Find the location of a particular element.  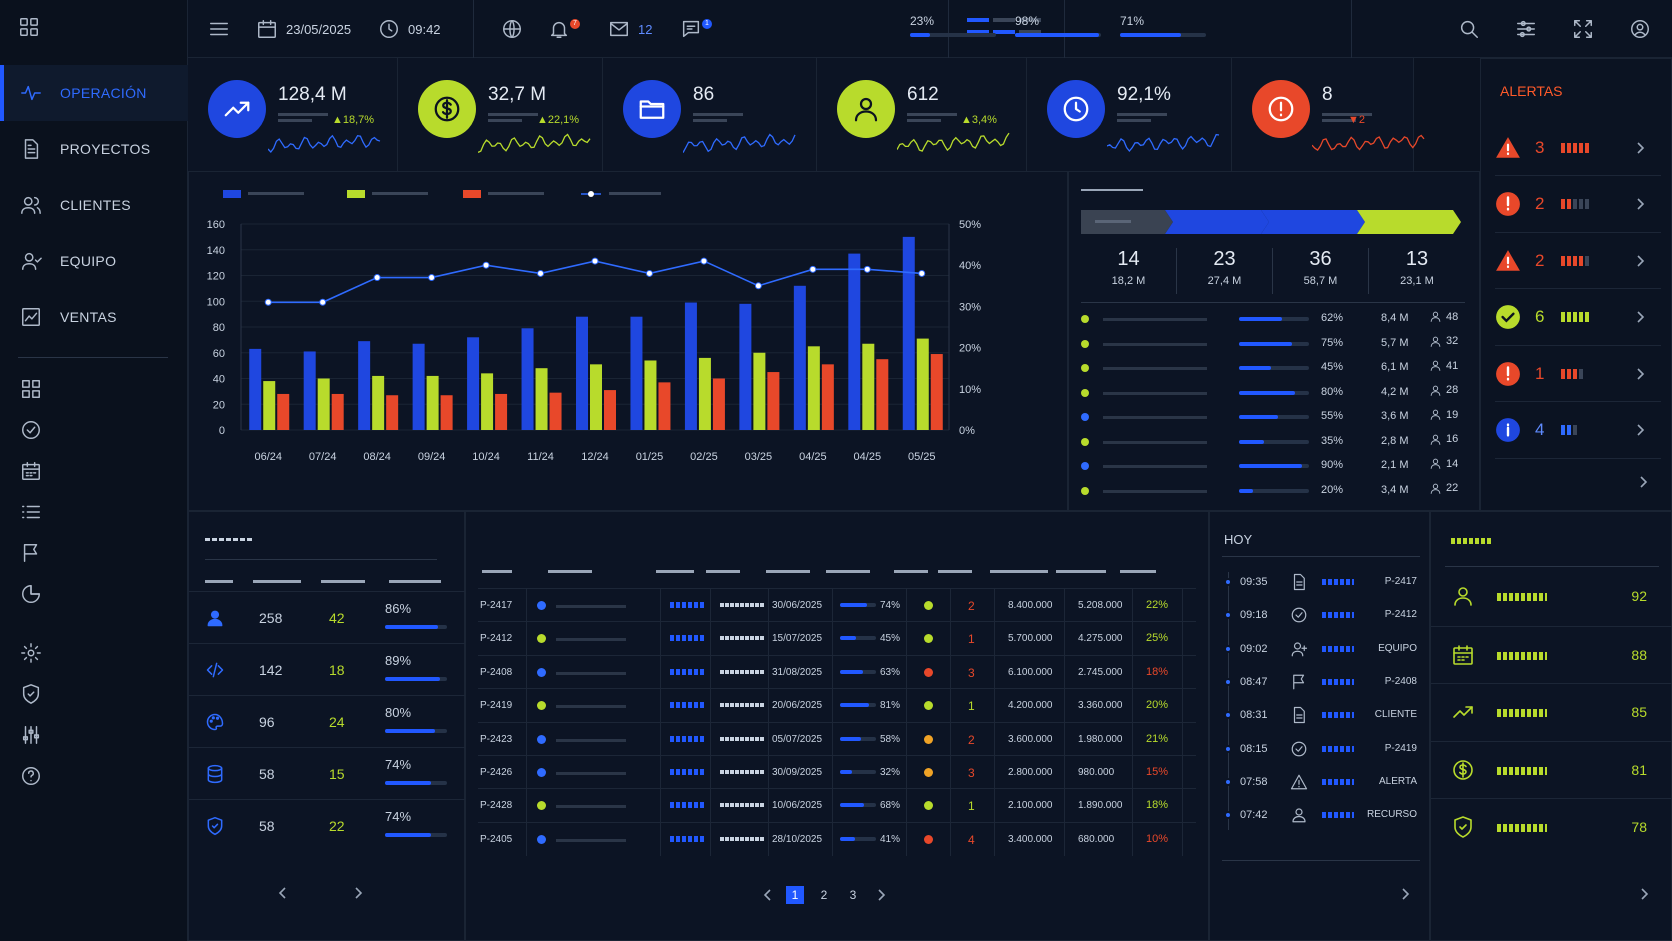

list-icon is located at coordinates (31, 521).